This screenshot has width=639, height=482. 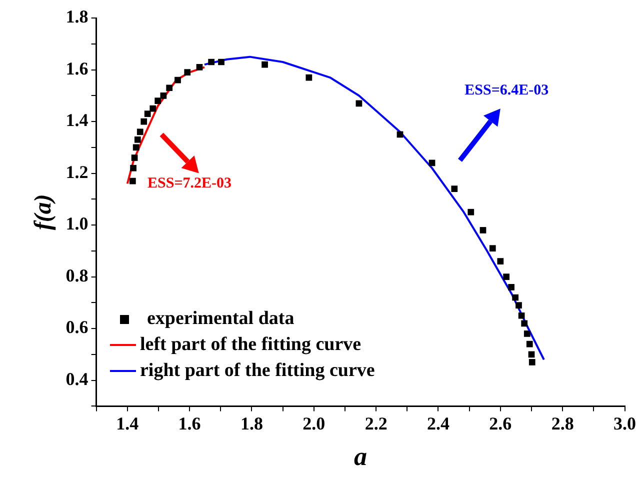 I want to click on annotation: ESS=6.4E-03, so click(x=506, y=90).